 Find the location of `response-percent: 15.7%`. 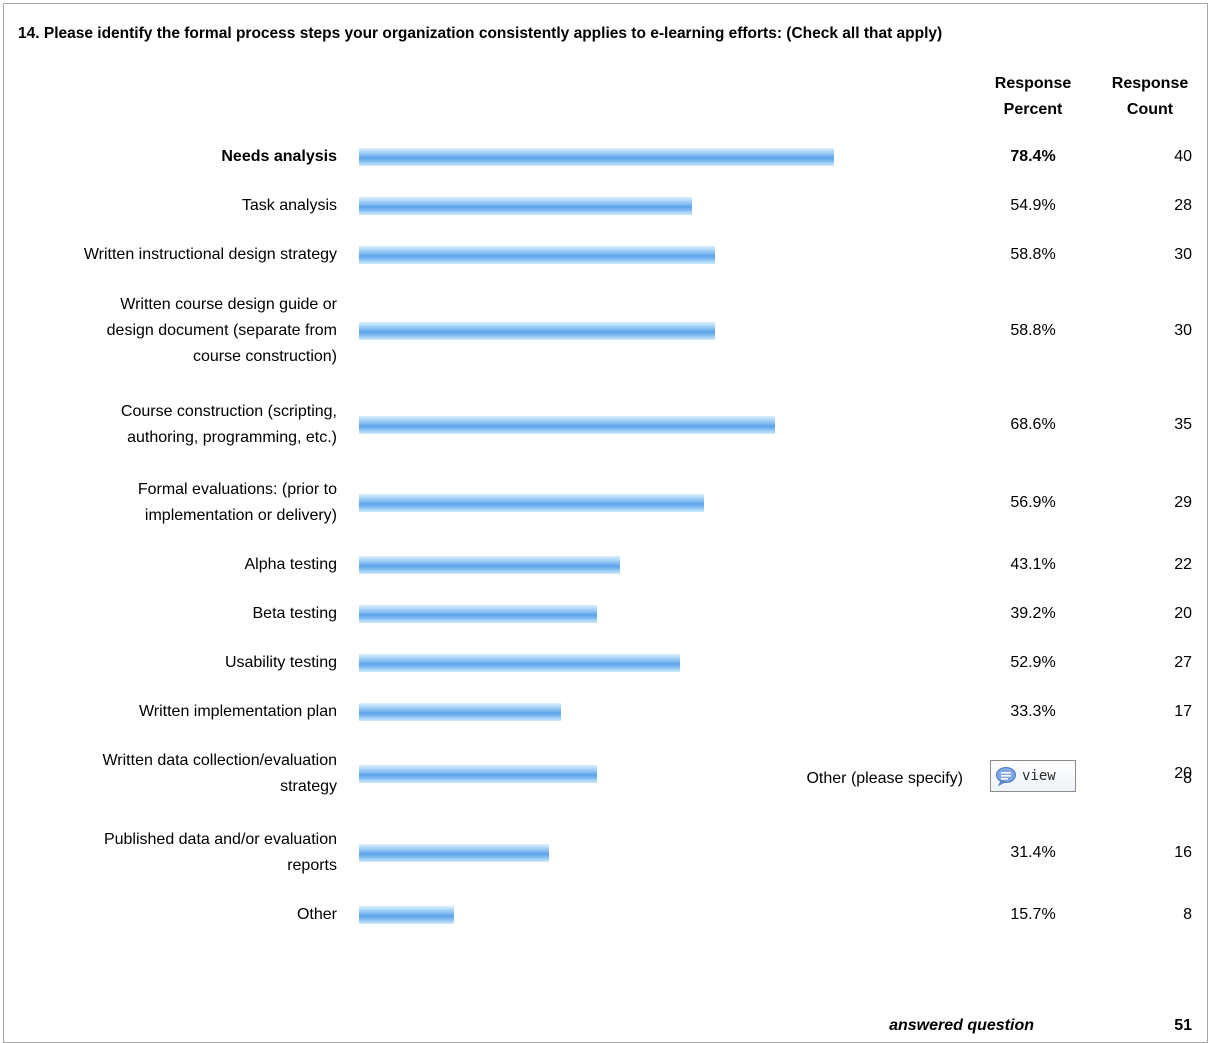

response-percent: 15.7% is located at coordinates (1033, 914).